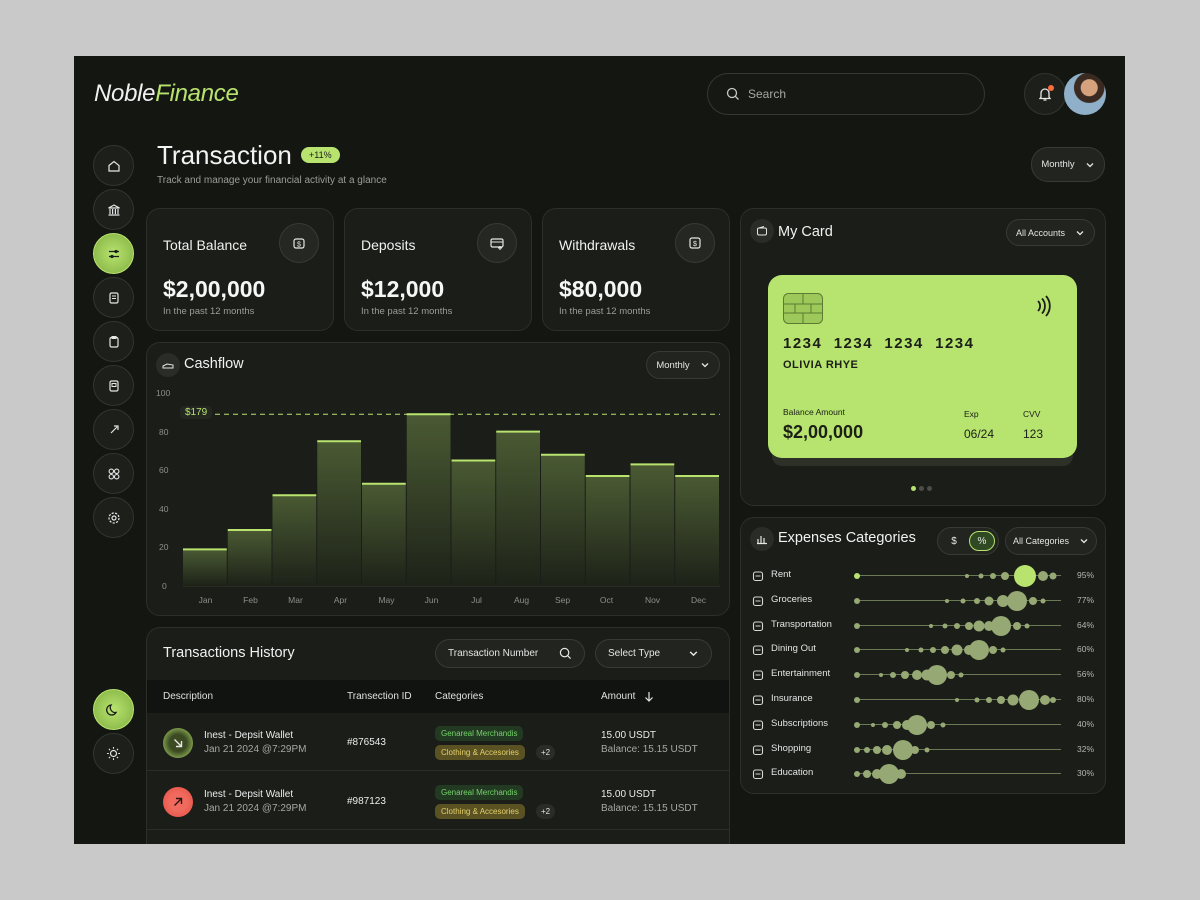  What do you see at coordinates (629, 735) in the screenshot?
I see `row-amount: 15.00 USDT` at bounding box center [629, 735].